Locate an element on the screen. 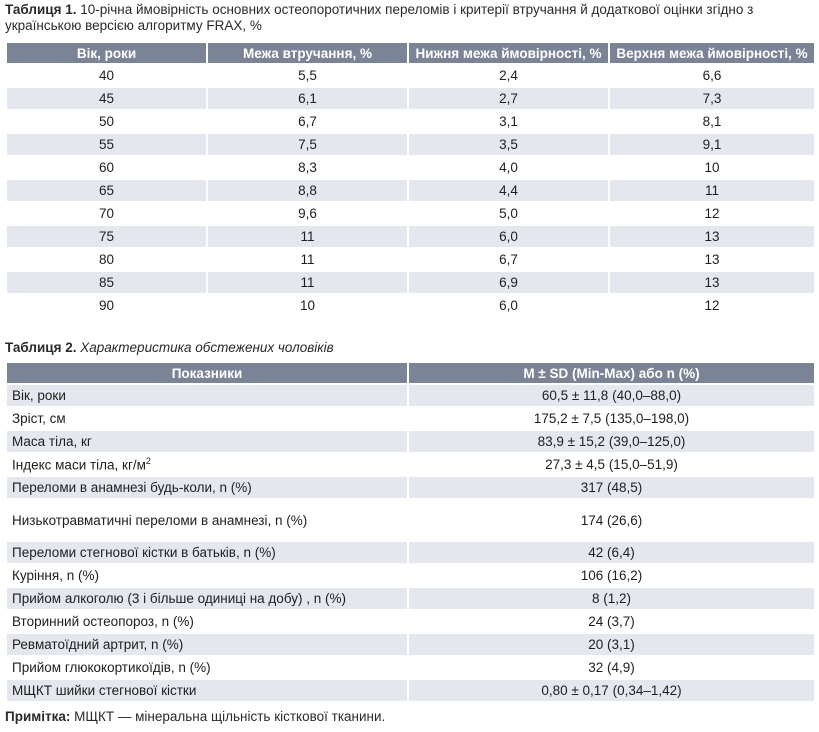  table-cell: 6,9 is located at coordinates (508, 282).